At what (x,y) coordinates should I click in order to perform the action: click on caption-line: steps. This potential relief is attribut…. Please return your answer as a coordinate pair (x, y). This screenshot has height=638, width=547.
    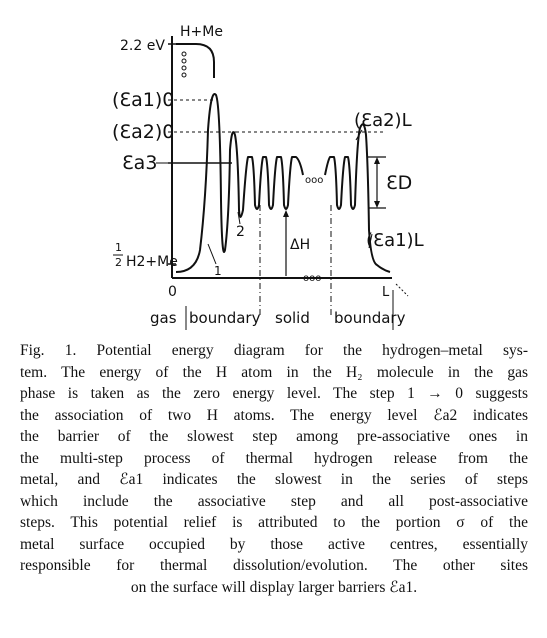
    Looking at the image, I should click on (274, 522).